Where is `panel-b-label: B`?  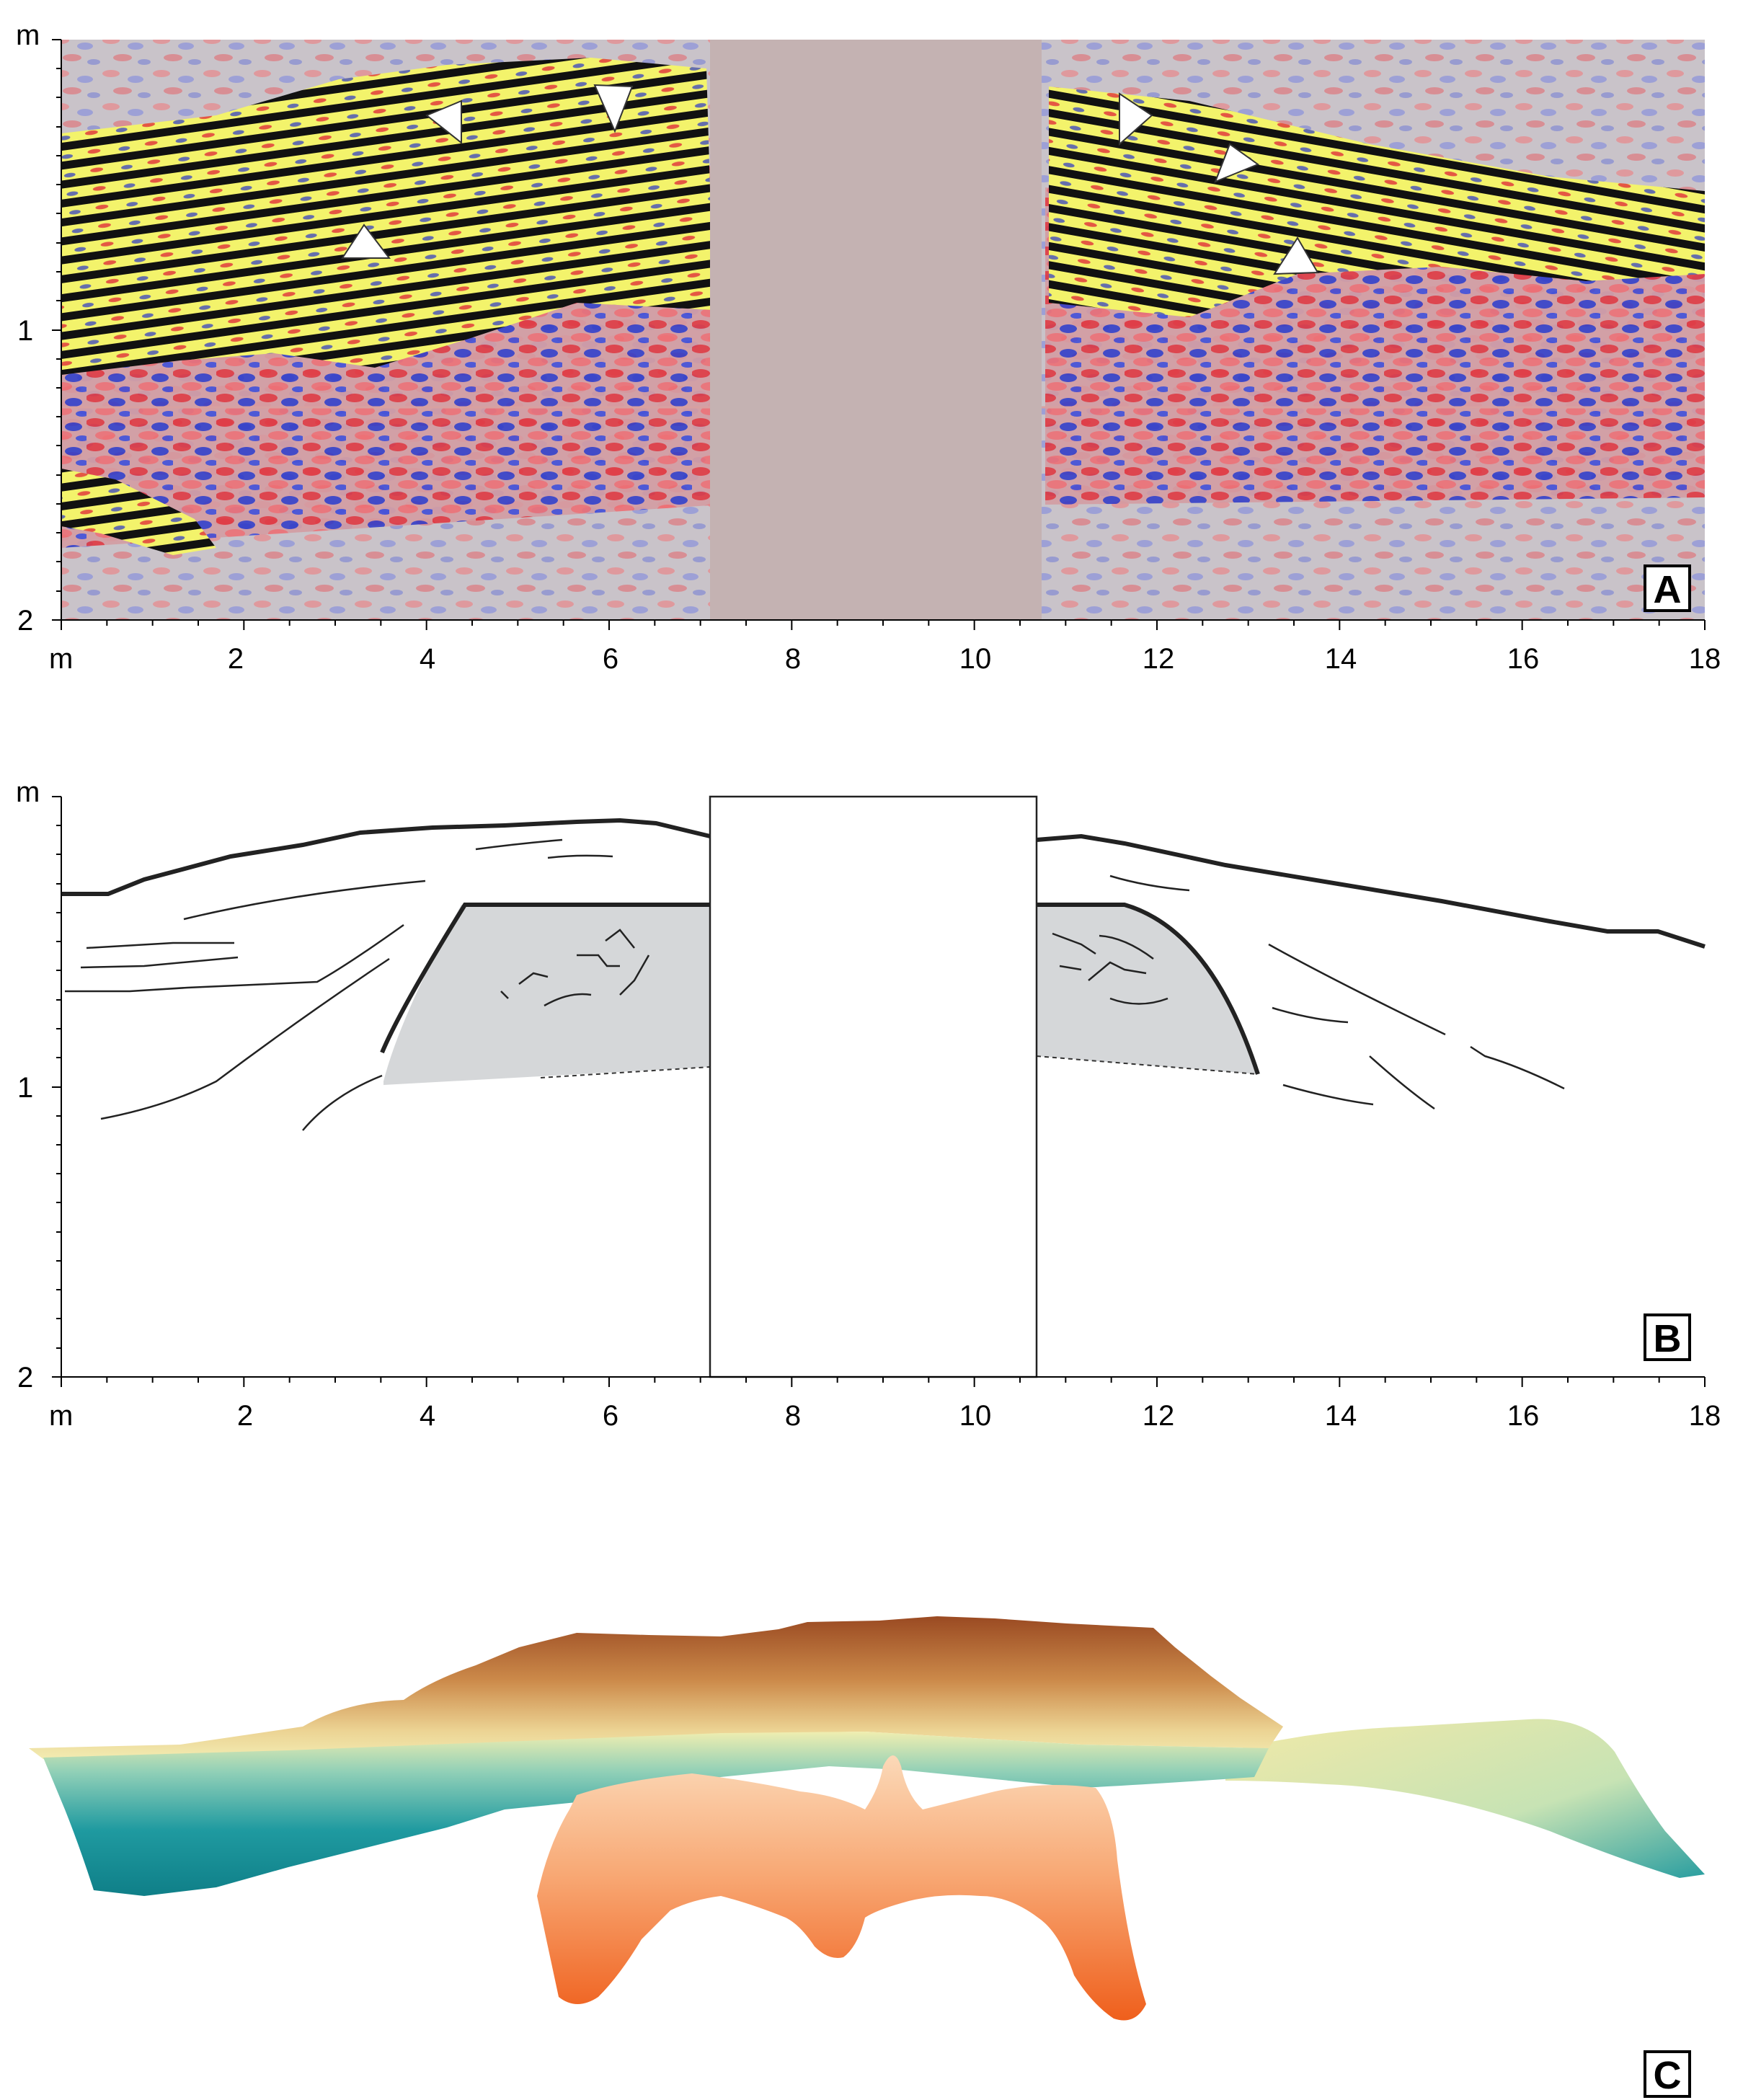 panel-b-label: B is located at coordinates (1668, 1339).